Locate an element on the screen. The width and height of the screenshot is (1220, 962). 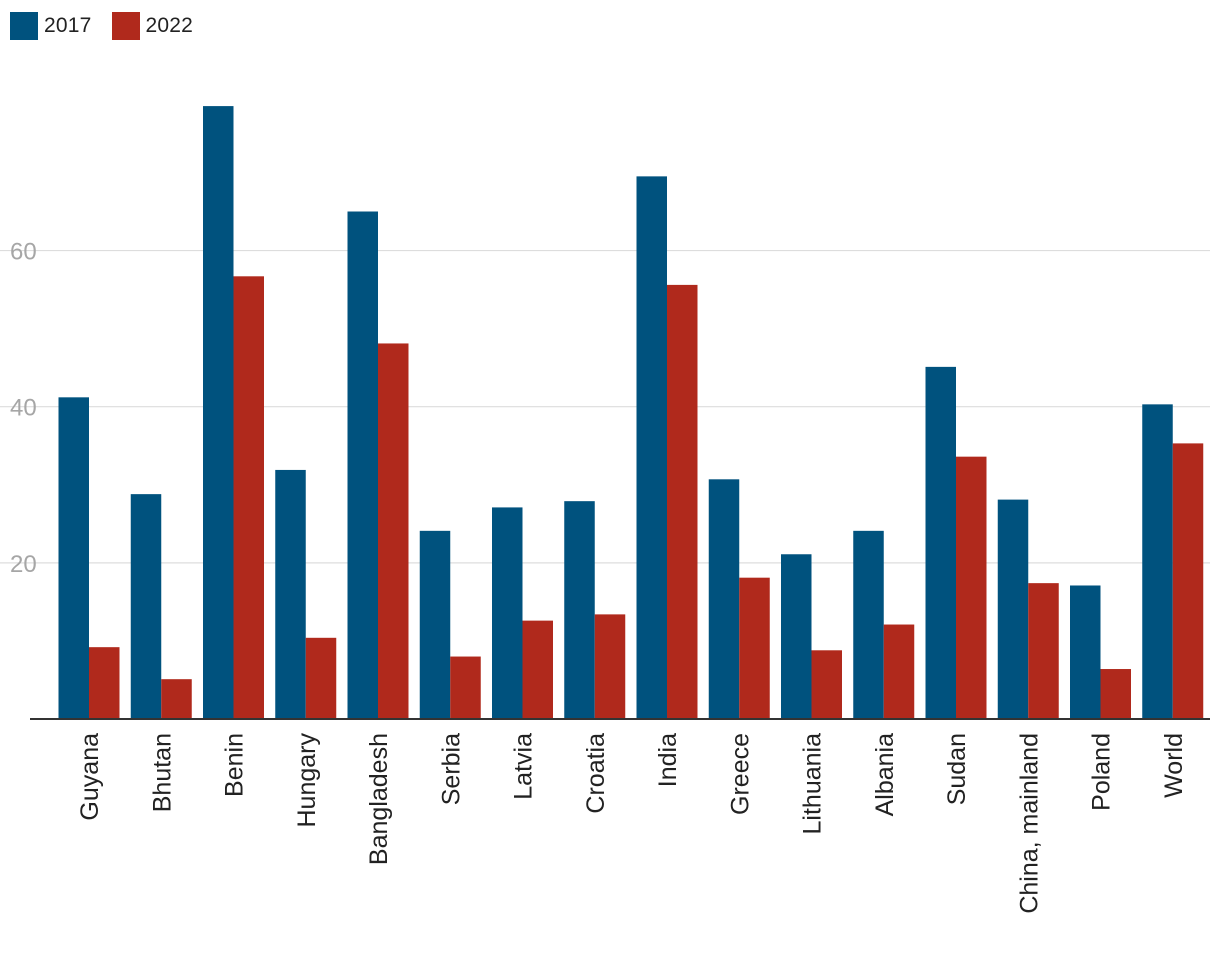
legend-label-2022: 2022 is located at coordinates (169, 25).